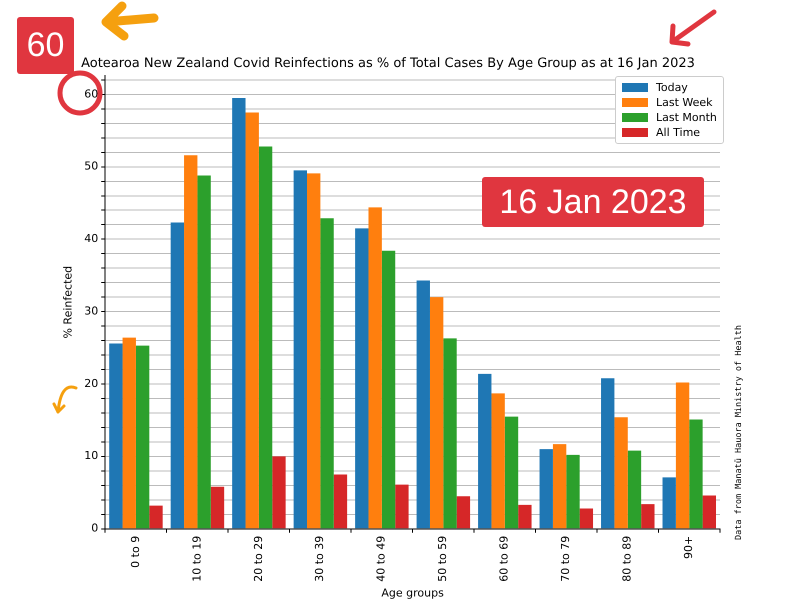  Describe the element at coordinates (197, 559) in the screenshot. I see `x-tick-label: 10 to 19` at that location.